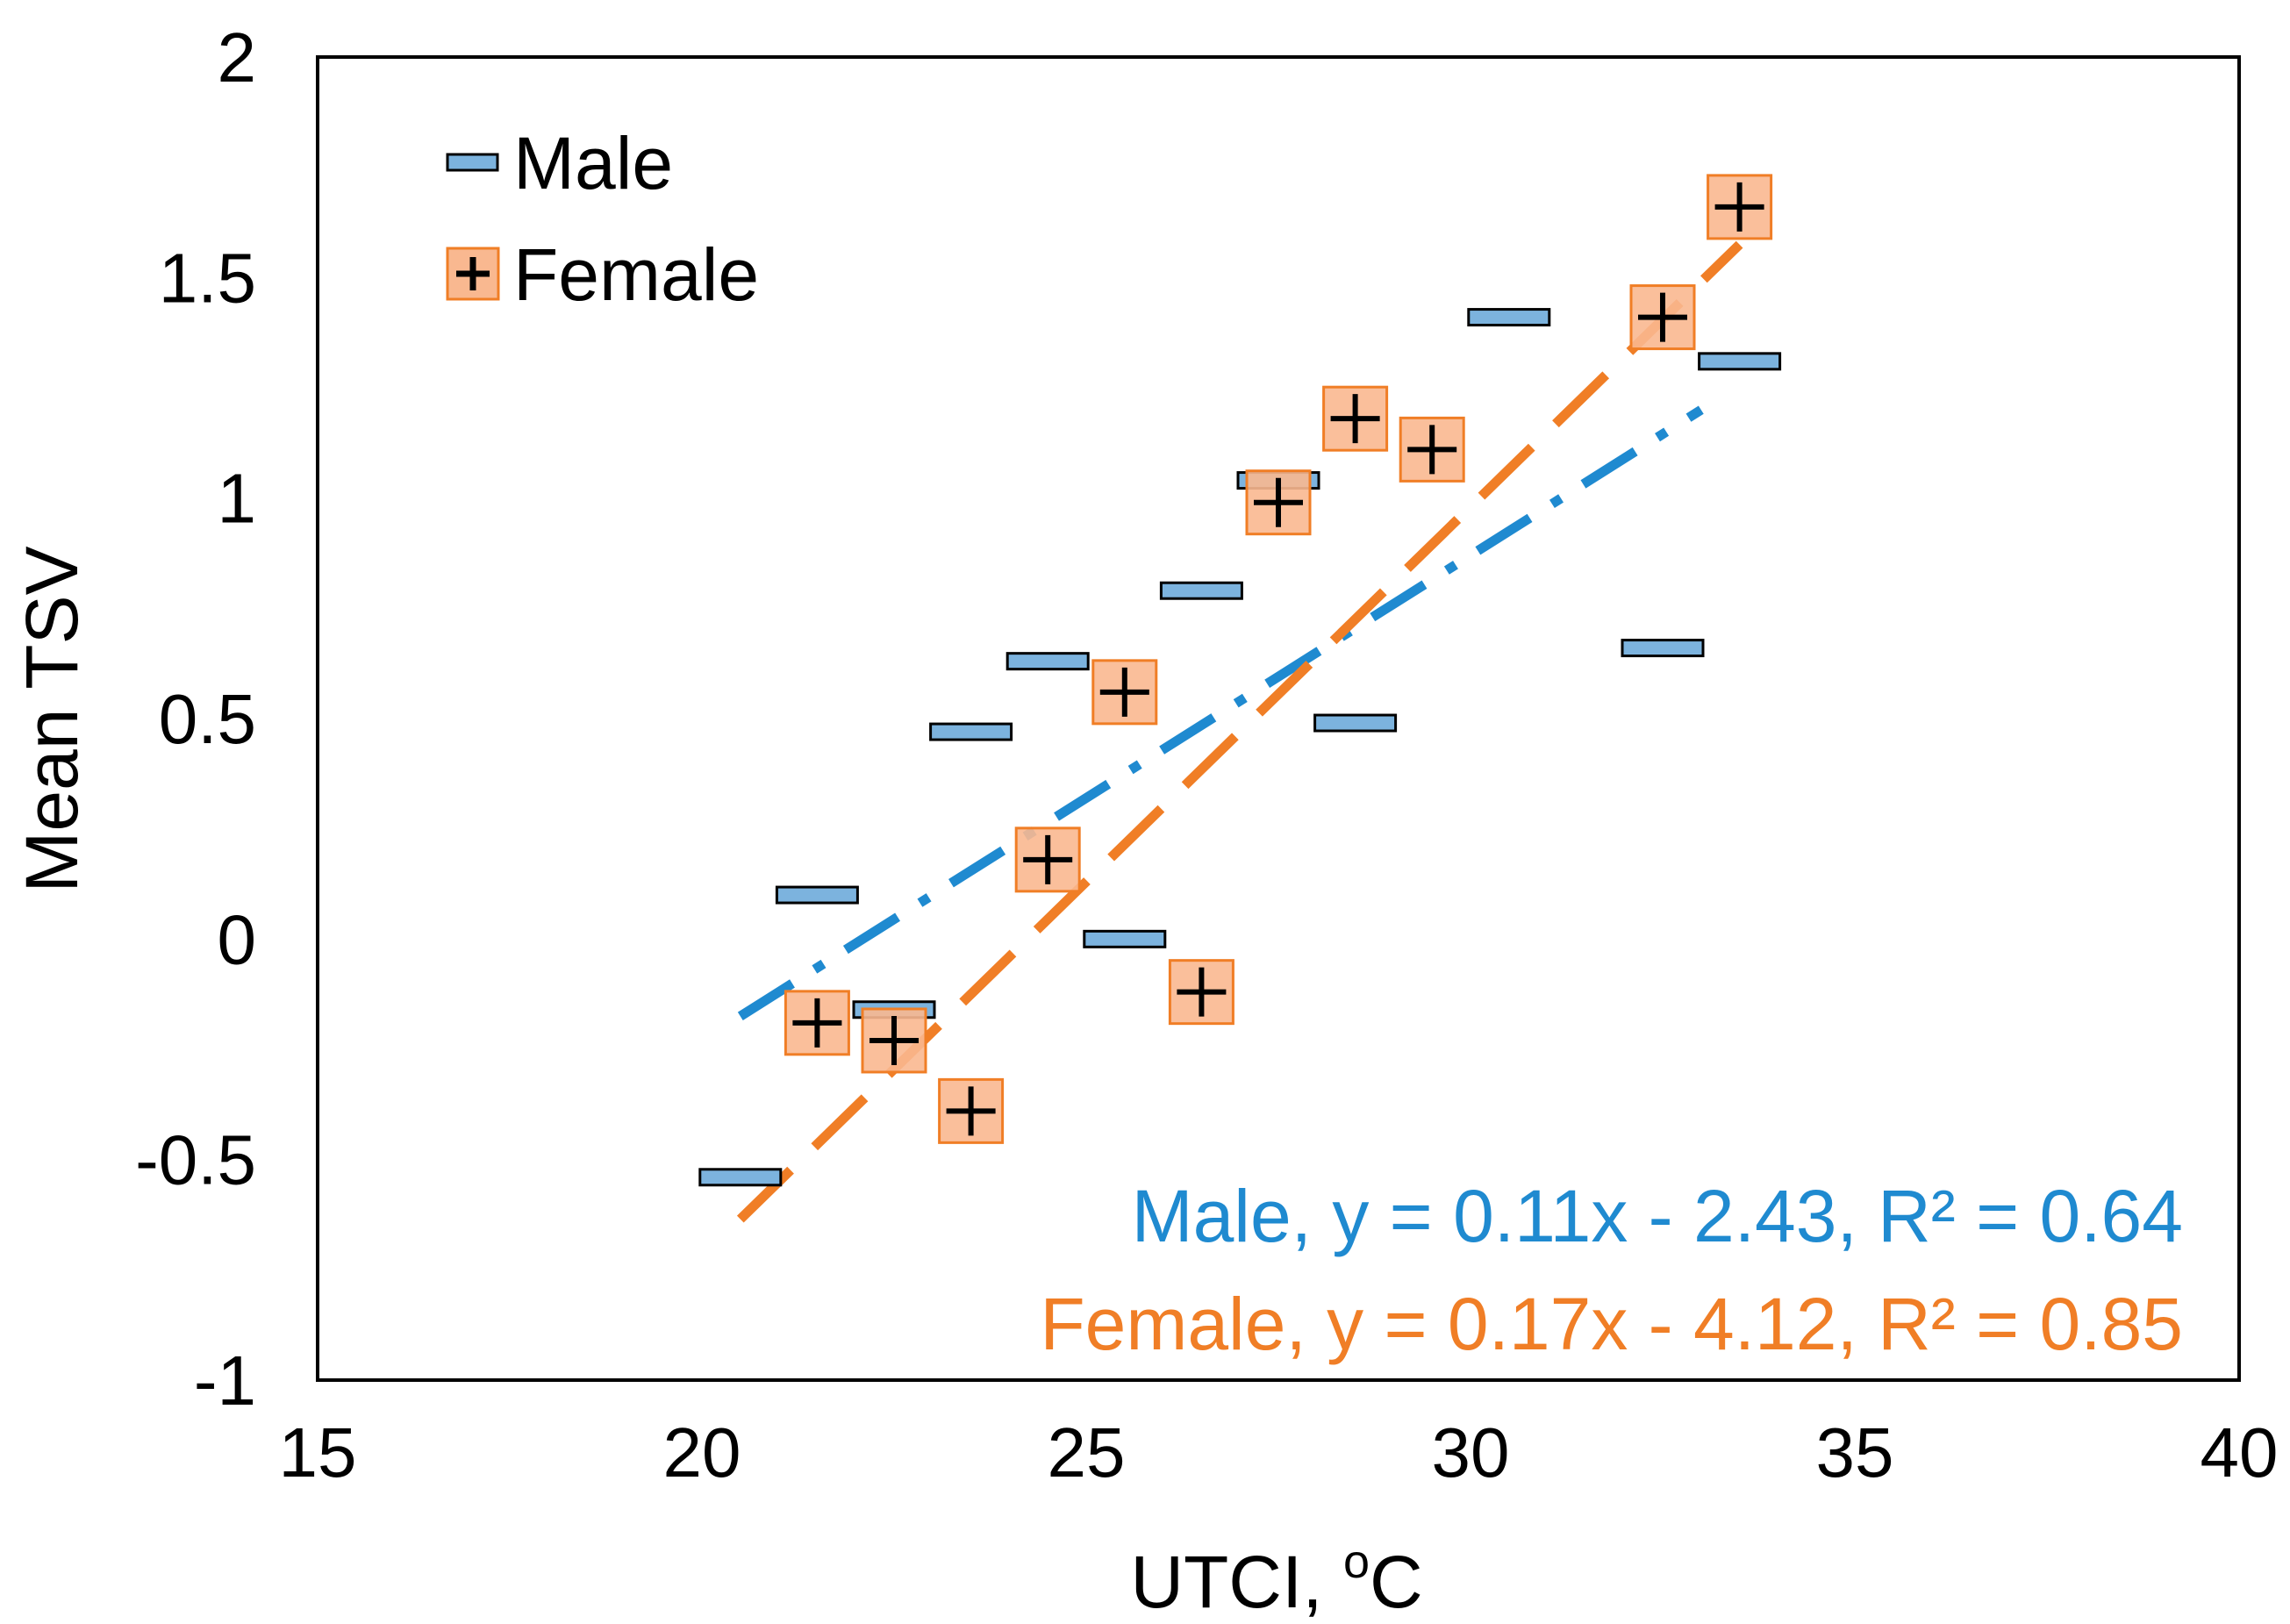 This screenshot has width=2290, height=1624. What do you see at coordinates (1357, 1561) in the screenshot?
I see `x-axis-title-superscript: o` at bounding box center [1357, 1561].